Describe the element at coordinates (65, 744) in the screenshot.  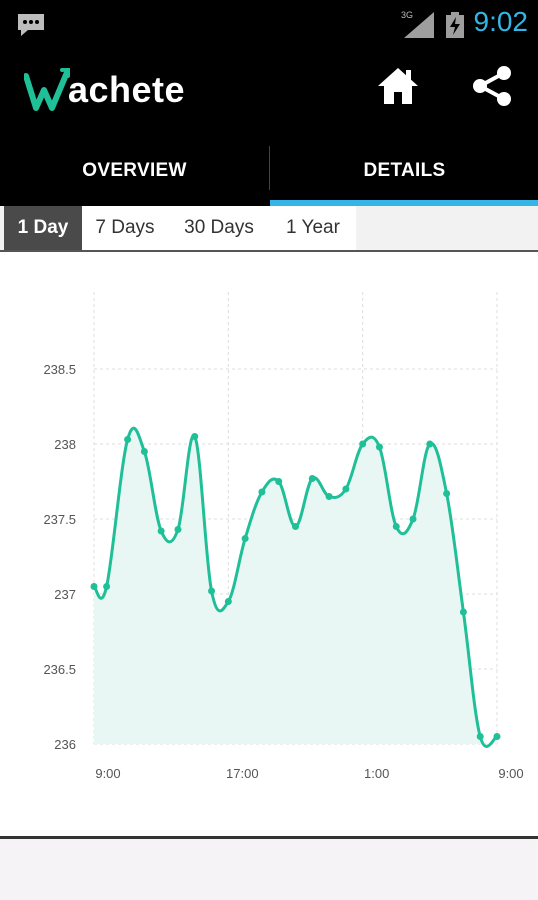
I see `y-tick-label: 236` at that location.